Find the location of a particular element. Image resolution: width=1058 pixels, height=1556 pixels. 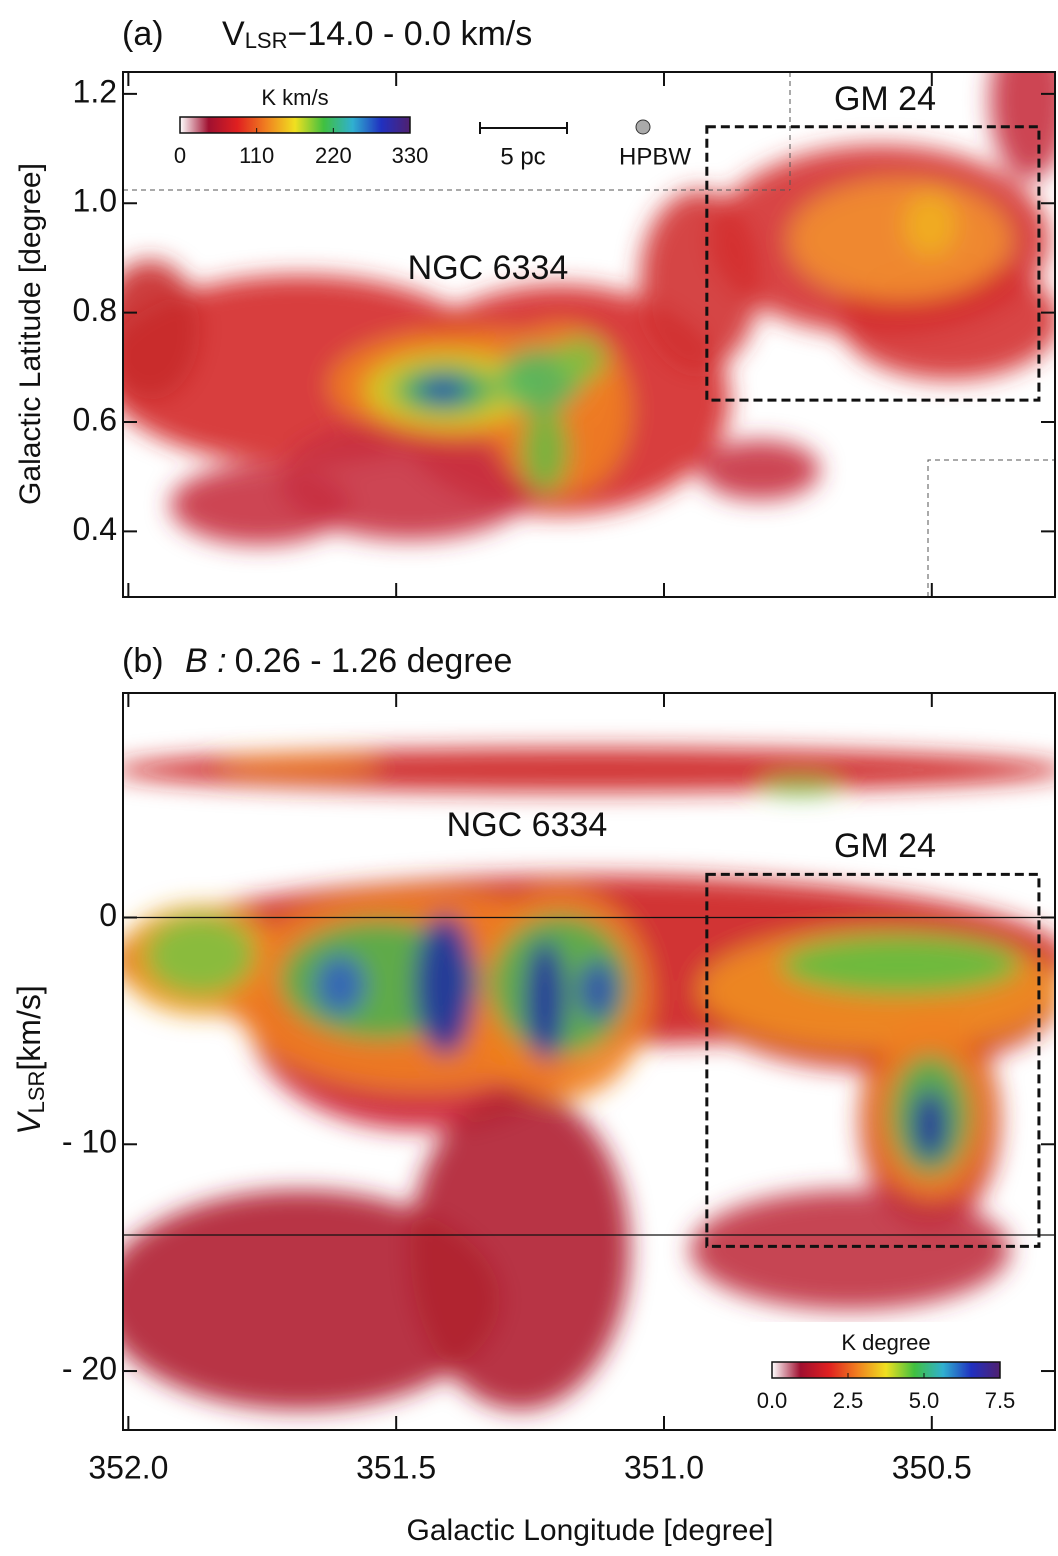

colorbar-tick-label: 0 is located at coordinates (180, 155).